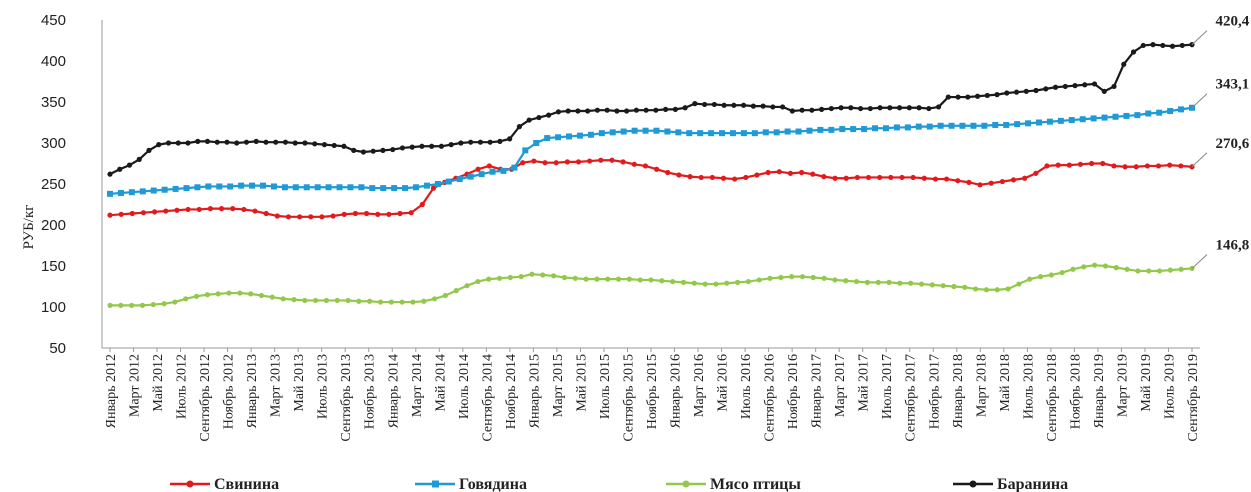  Describe the element at coordinates (1221, 141) in the screenshot. I see `end-labels: 270,6 ₽ 343,1 ₽ 146,8 ₽ 420,4 ₽` at that location.